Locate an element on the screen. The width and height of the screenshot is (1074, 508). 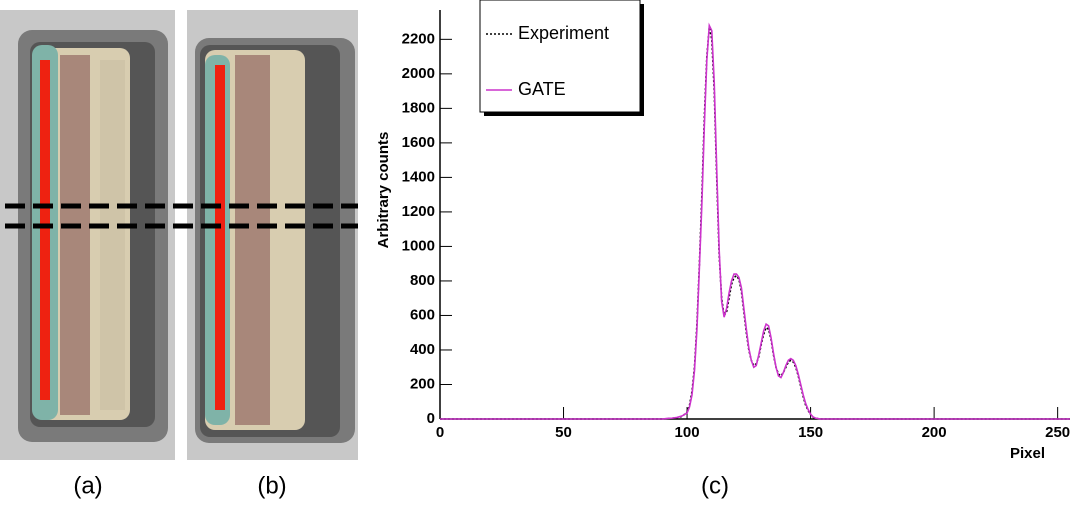
legend-label: Experiment is located at coordinates (563, 33).